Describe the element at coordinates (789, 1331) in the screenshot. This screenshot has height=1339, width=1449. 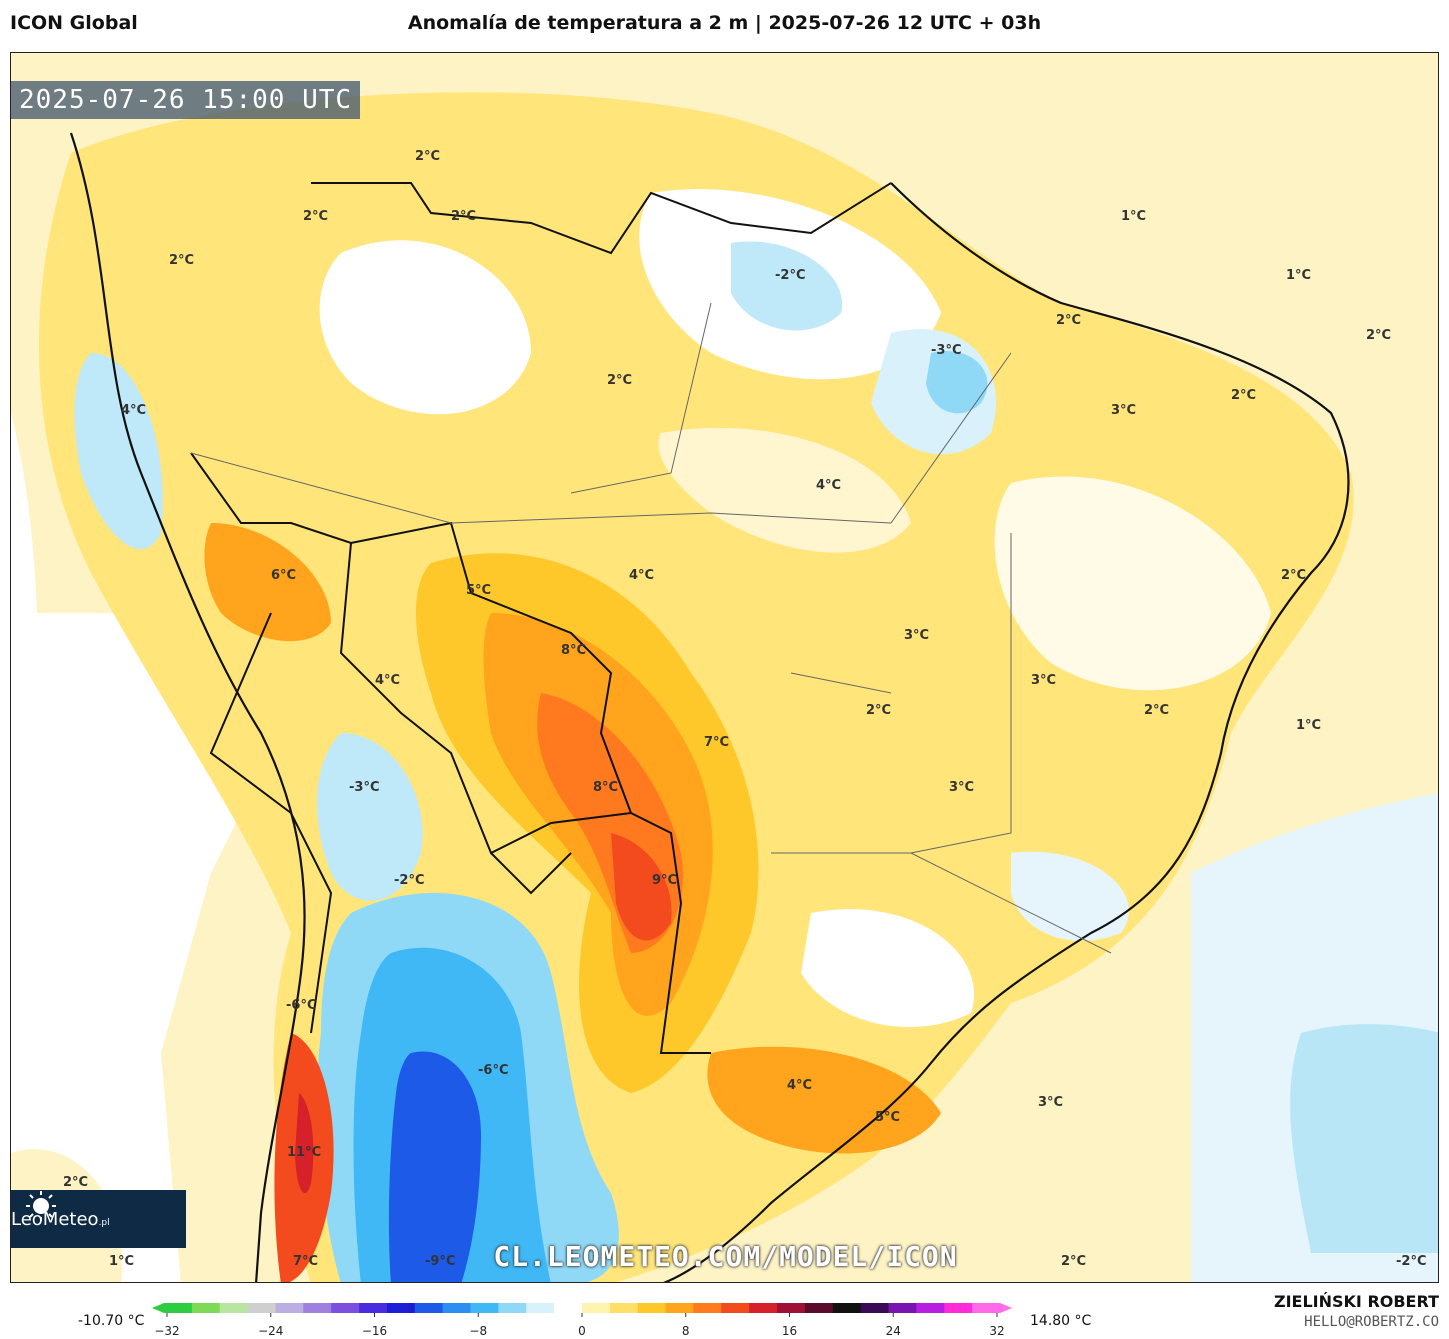
I see `colorbar-tick-label: 16` at that location.